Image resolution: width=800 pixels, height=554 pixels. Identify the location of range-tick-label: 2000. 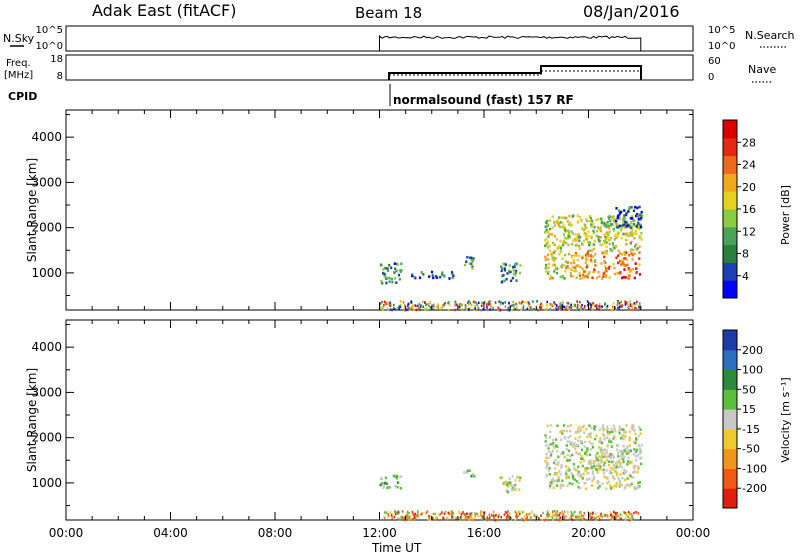
(46, 228).